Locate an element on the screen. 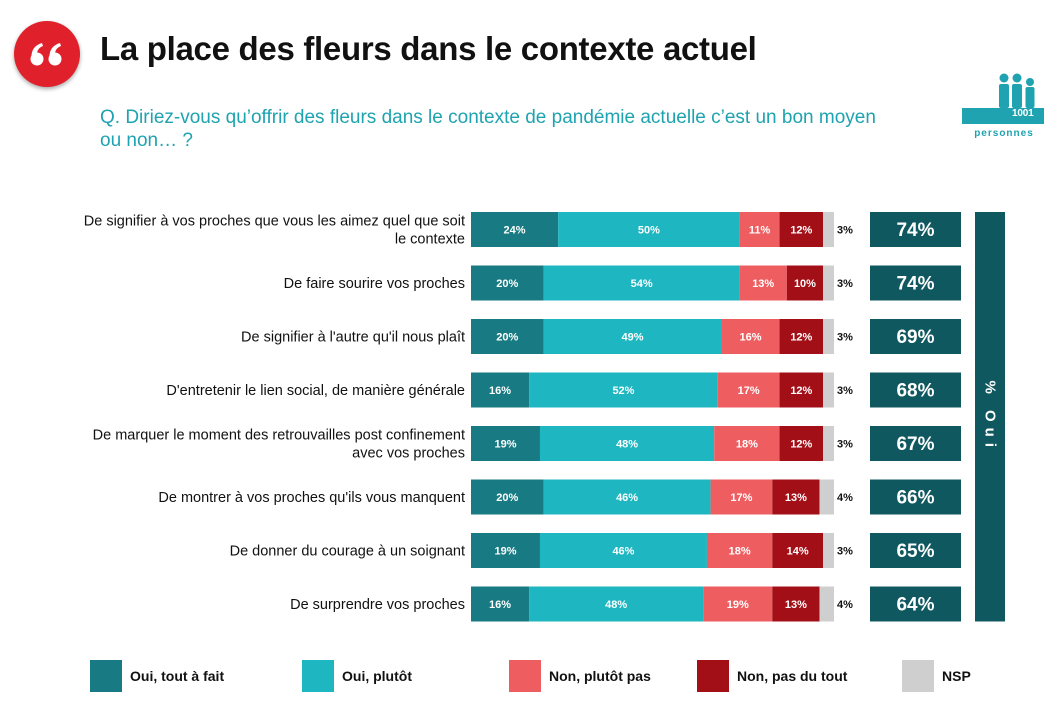 The height and width of the screenshot is (703, 1058). summary-value: 64% is located at coordinates (915, 605).